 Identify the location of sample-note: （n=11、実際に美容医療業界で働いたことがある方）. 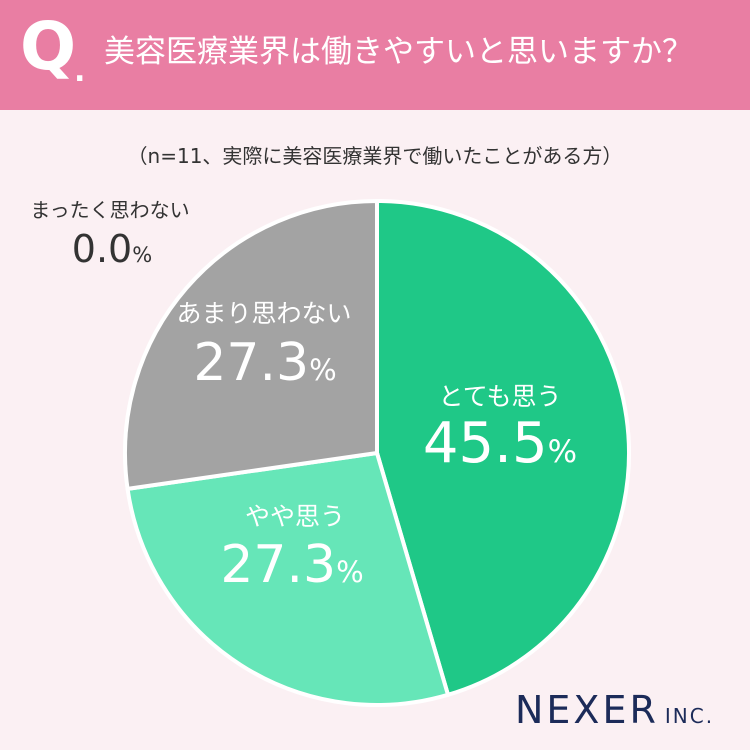
(375, 156).